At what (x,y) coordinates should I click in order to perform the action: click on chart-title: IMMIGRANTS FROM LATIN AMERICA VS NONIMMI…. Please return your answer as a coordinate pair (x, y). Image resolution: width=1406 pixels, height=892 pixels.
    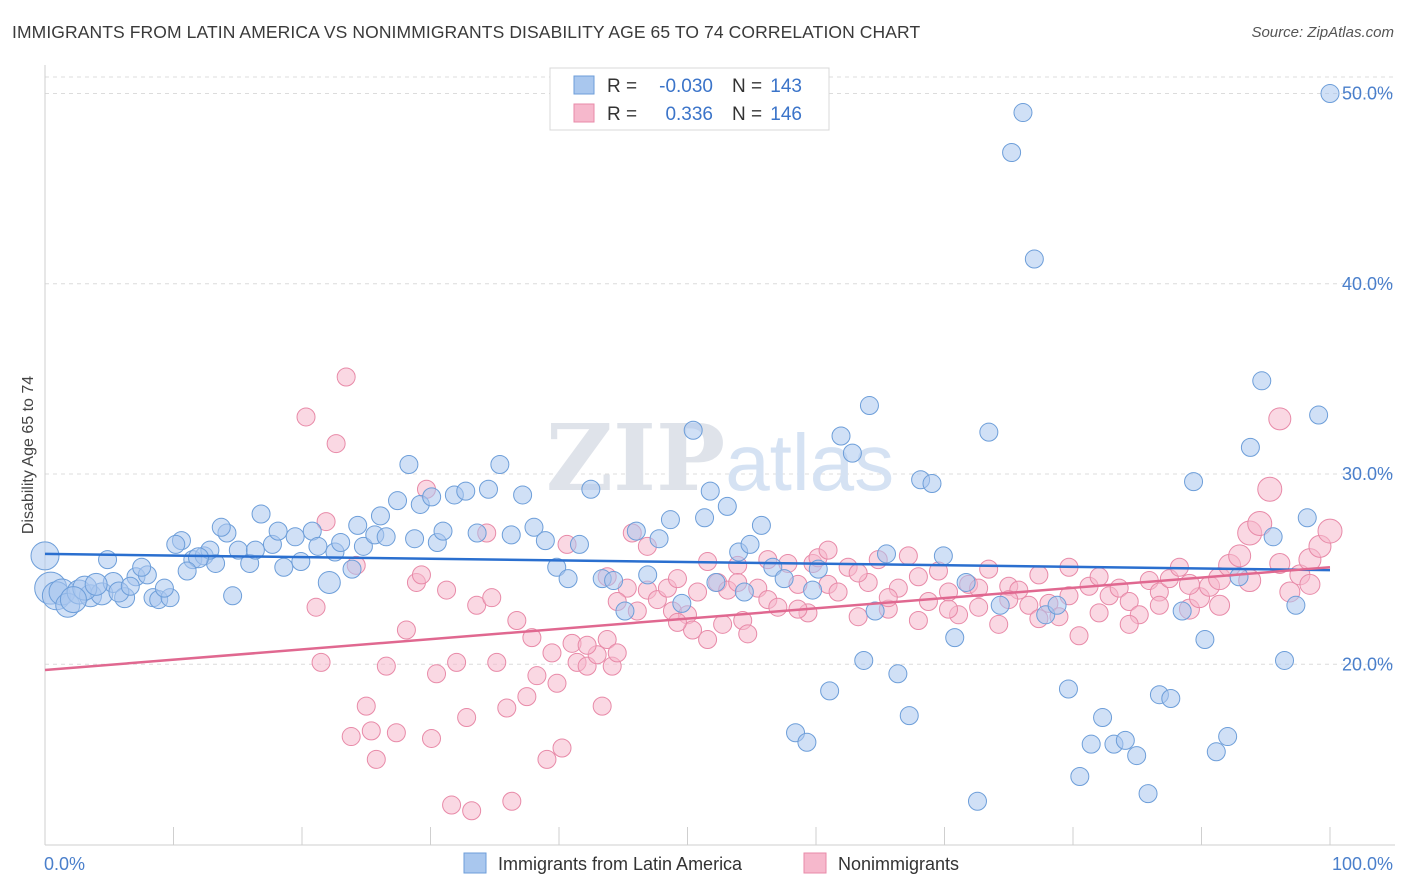
    Looking at the image, I should click on (466, 32).